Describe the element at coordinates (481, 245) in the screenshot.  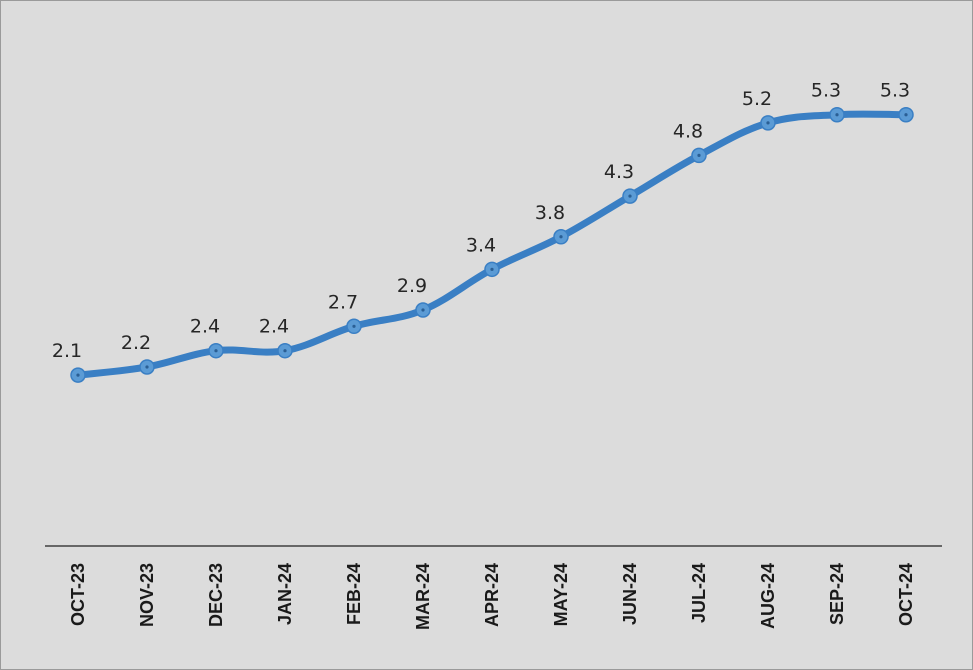
I see `data-label: 3.4` at that location.